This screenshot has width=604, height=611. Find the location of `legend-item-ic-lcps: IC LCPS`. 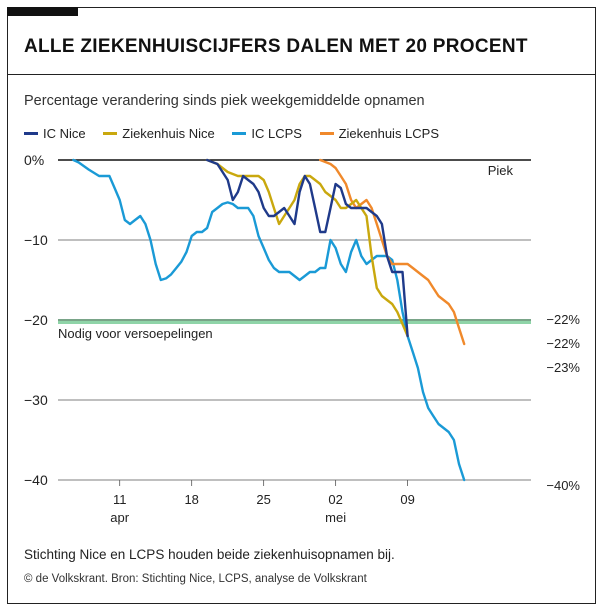

legend-item-ic-lcps: IC LCPS is located at coordinates (267, 133).